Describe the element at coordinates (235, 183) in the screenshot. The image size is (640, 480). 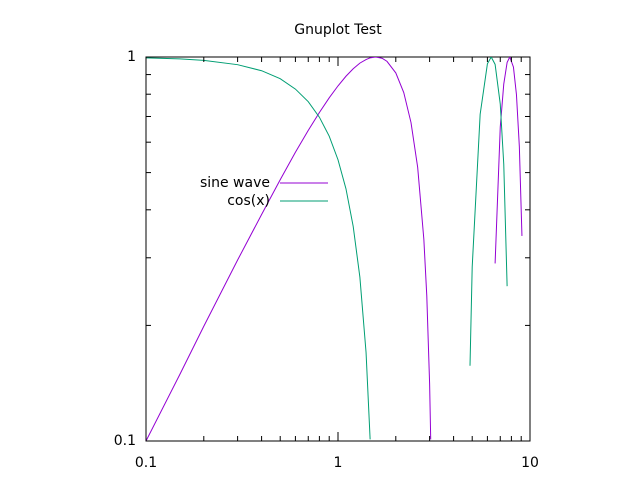
I see `legend-label: sine wave` at that location.